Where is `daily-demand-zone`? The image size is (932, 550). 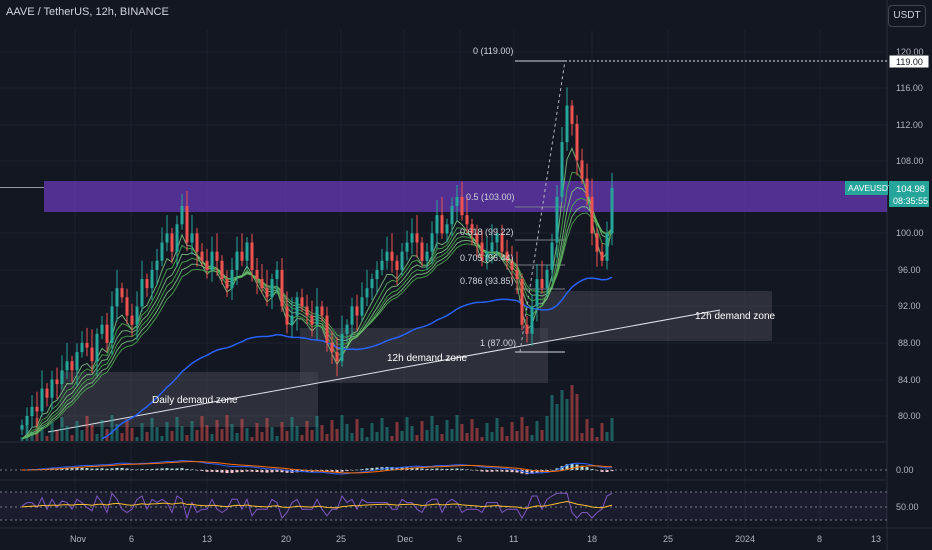 daily-demand-zone is located at coordinates (189, 399).